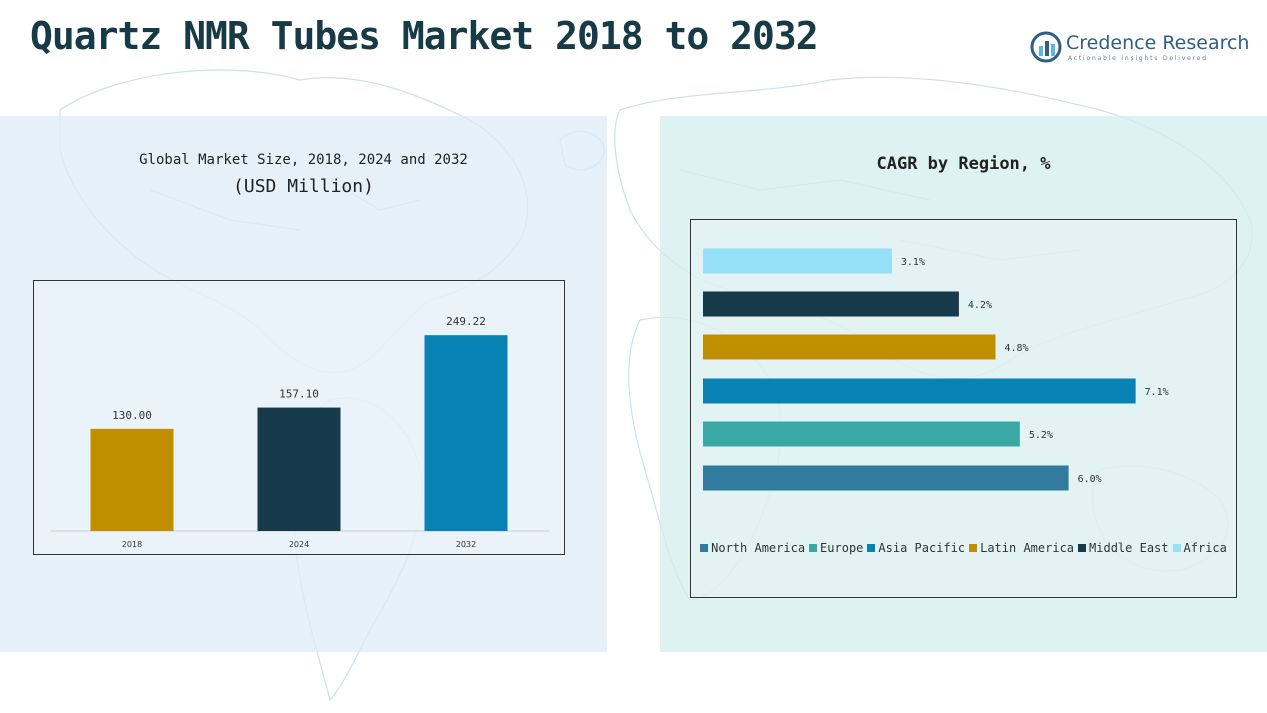 This screenshot has width=1267, height=713. Describe the element at coordinates (132, 479) in the screenshot. I see `bar-2018` at that location.